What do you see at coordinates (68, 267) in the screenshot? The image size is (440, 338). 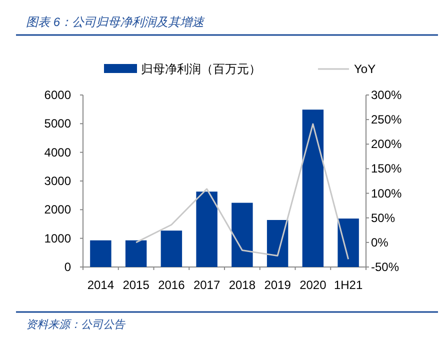 I see `y-tick-label: 0` at bounding box center [68, 267].